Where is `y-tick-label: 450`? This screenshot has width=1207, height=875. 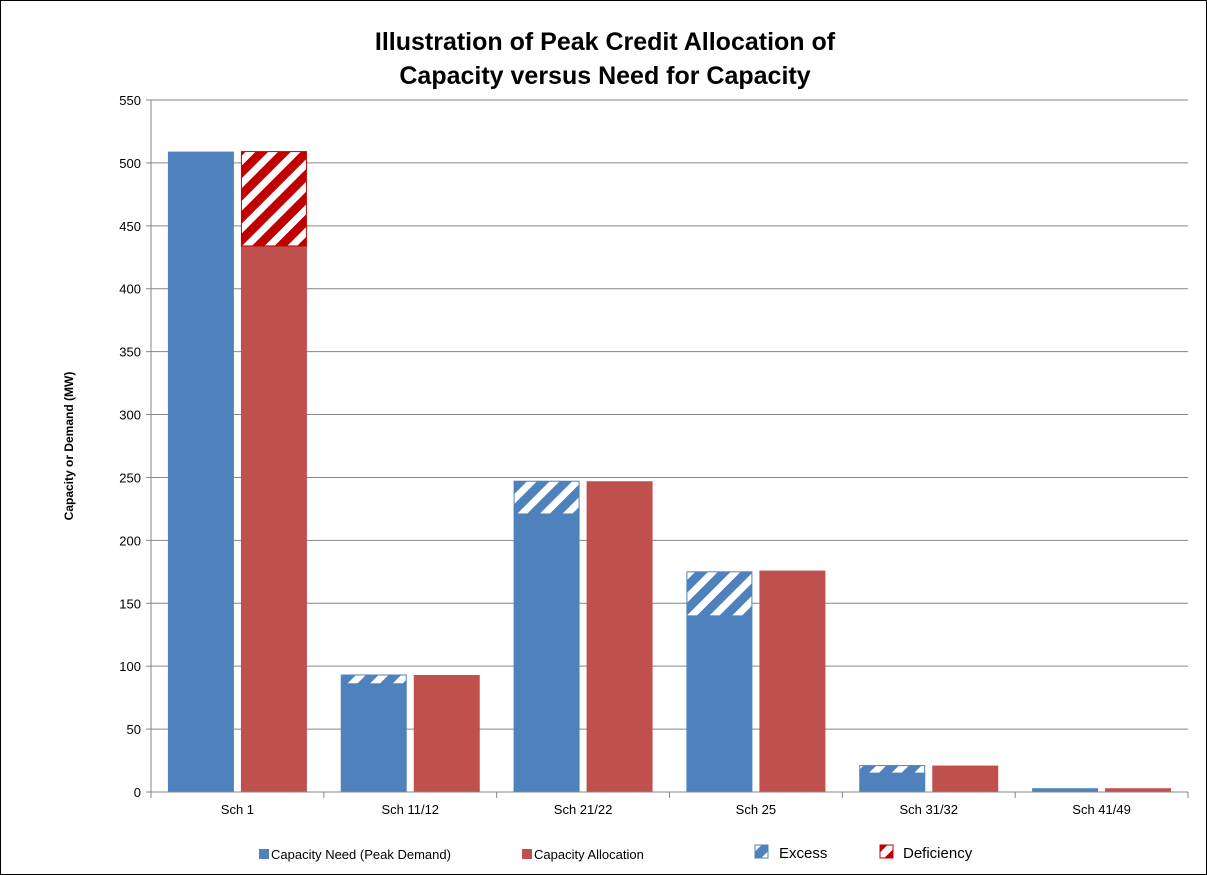
y-tick-label: 450 is located at coordinates (130, 226).